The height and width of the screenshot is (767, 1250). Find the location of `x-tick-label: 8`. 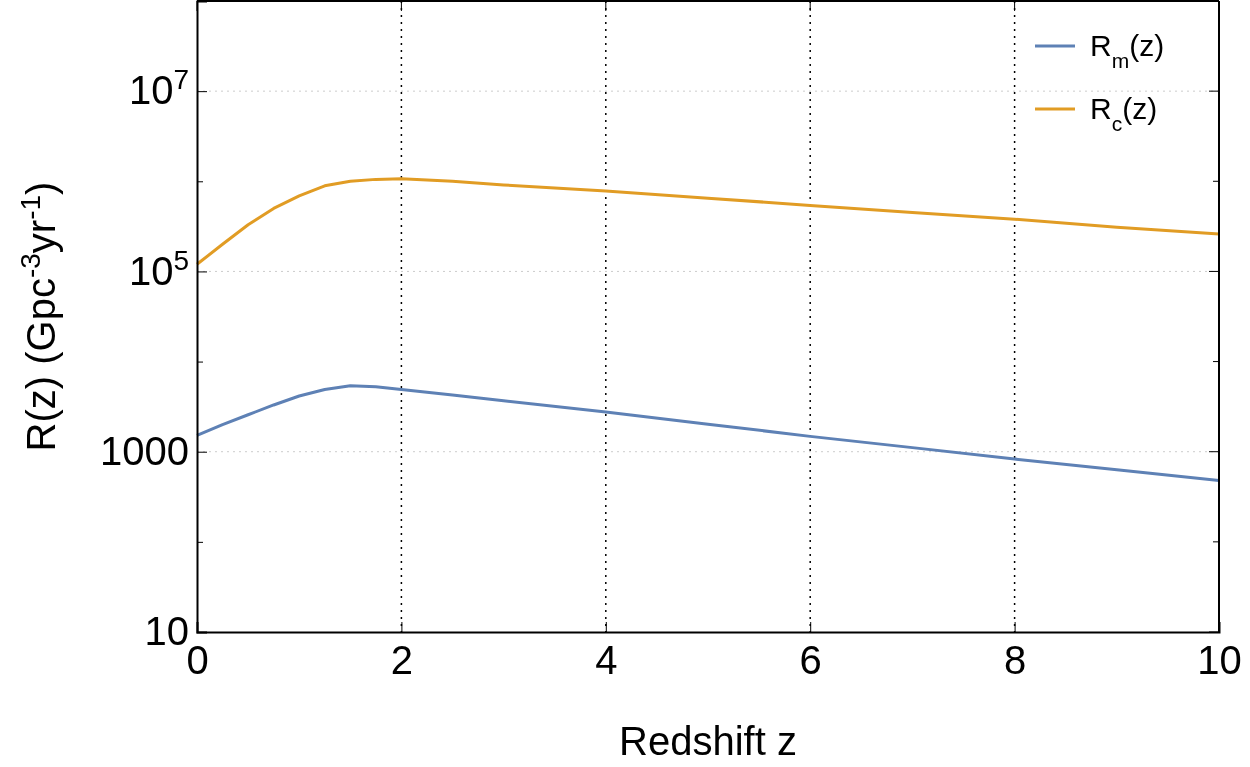

x-tick-label: 8 is located at coordinates (1015, 660).